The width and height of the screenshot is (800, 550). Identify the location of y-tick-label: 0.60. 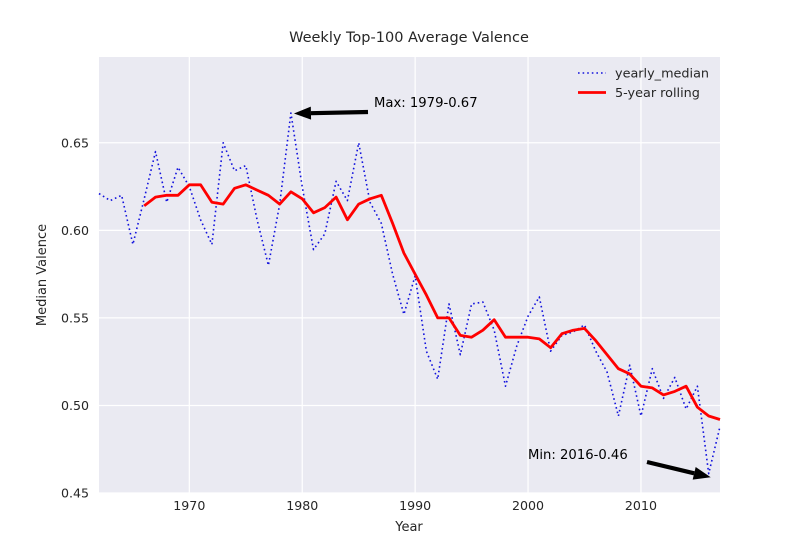
(75, 230).